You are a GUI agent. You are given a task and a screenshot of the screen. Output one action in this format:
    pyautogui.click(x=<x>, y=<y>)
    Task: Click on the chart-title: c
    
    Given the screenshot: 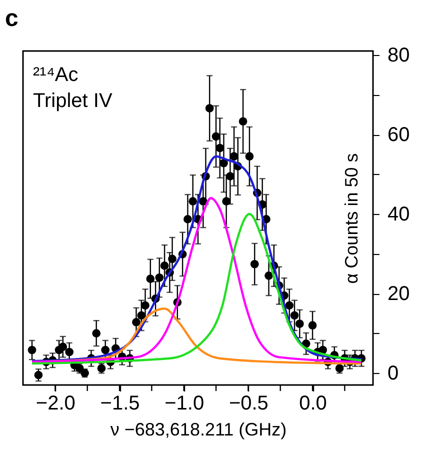 What is the action you would take?
    pyautogui.click(x=11, y=18)
    